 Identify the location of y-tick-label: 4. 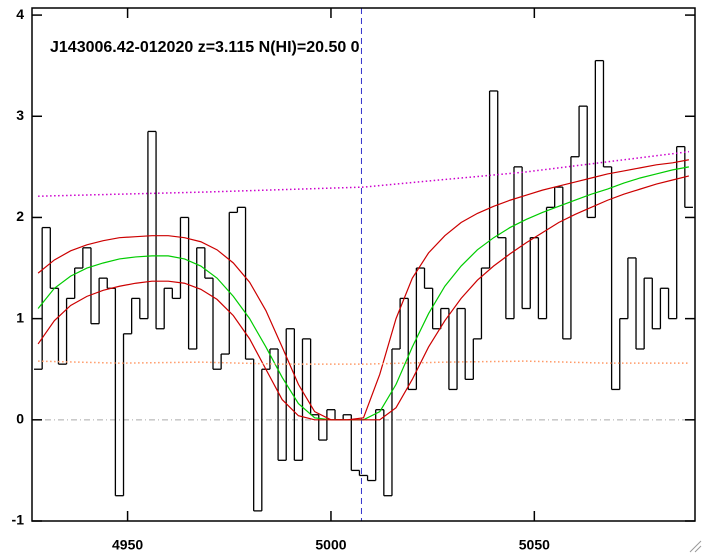
(20, 14).